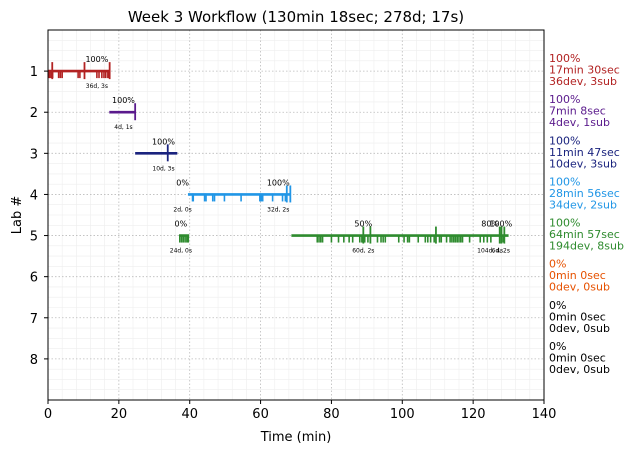  Describe the element at coordinates (501, 251) in the screenshot. I see `count-label: 6d, 2s` at that location.